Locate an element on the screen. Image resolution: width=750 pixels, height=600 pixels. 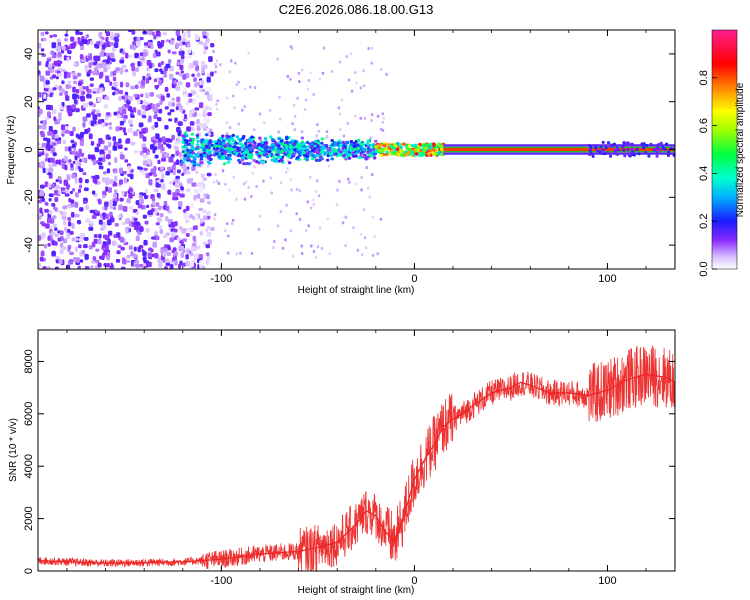
y-tick-label: 8000 is located at coordinates (29, 361).